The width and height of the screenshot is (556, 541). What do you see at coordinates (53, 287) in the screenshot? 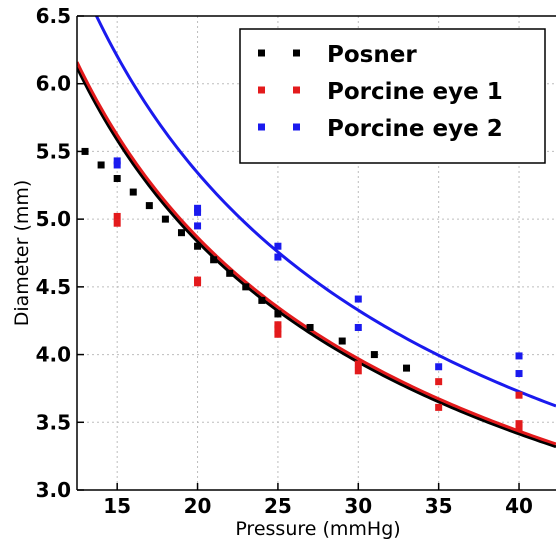
I see `y-tick-label: 4.5` at bounding box center [53, 287].